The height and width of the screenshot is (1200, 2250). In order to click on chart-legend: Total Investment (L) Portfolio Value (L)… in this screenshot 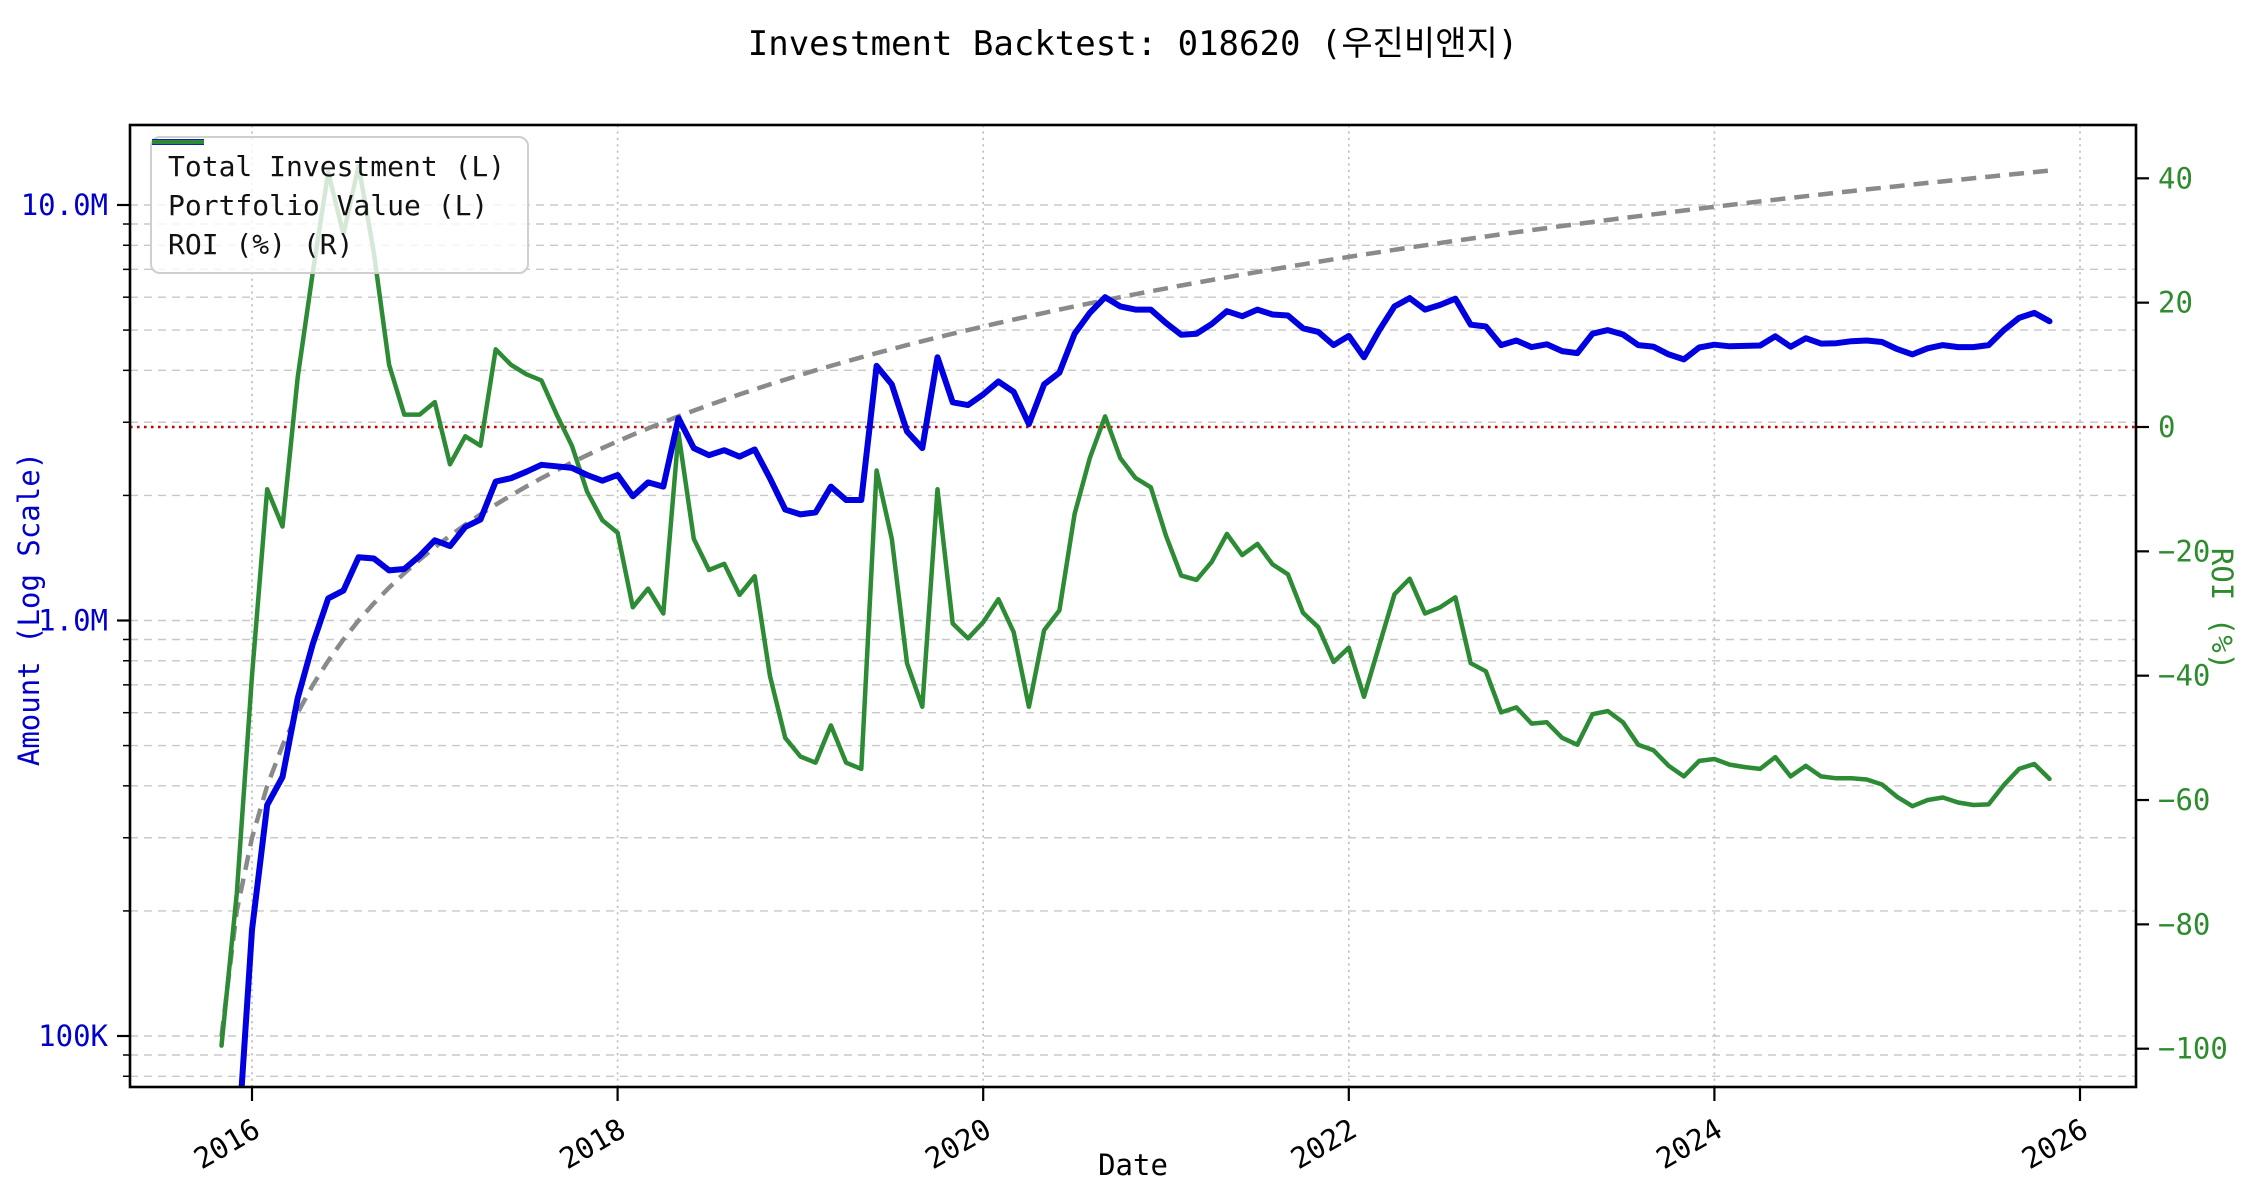, I will do `click(340, 205)`.